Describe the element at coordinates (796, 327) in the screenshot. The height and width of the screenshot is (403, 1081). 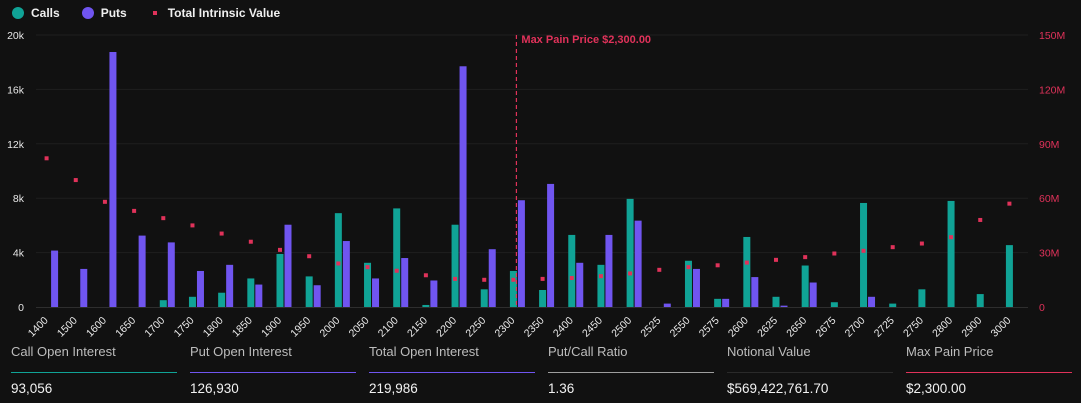
I see `x-tick-label: 2650` at that location.